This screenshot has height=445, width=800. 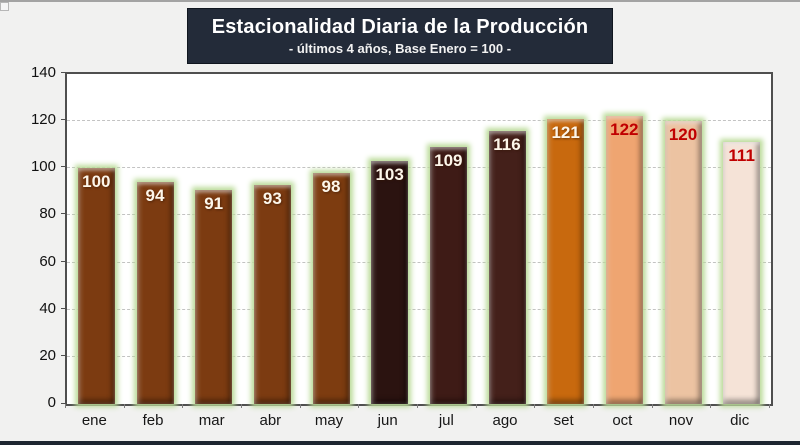 I want to click on y-axis-label-140: 140, so click(x=43, y=72).